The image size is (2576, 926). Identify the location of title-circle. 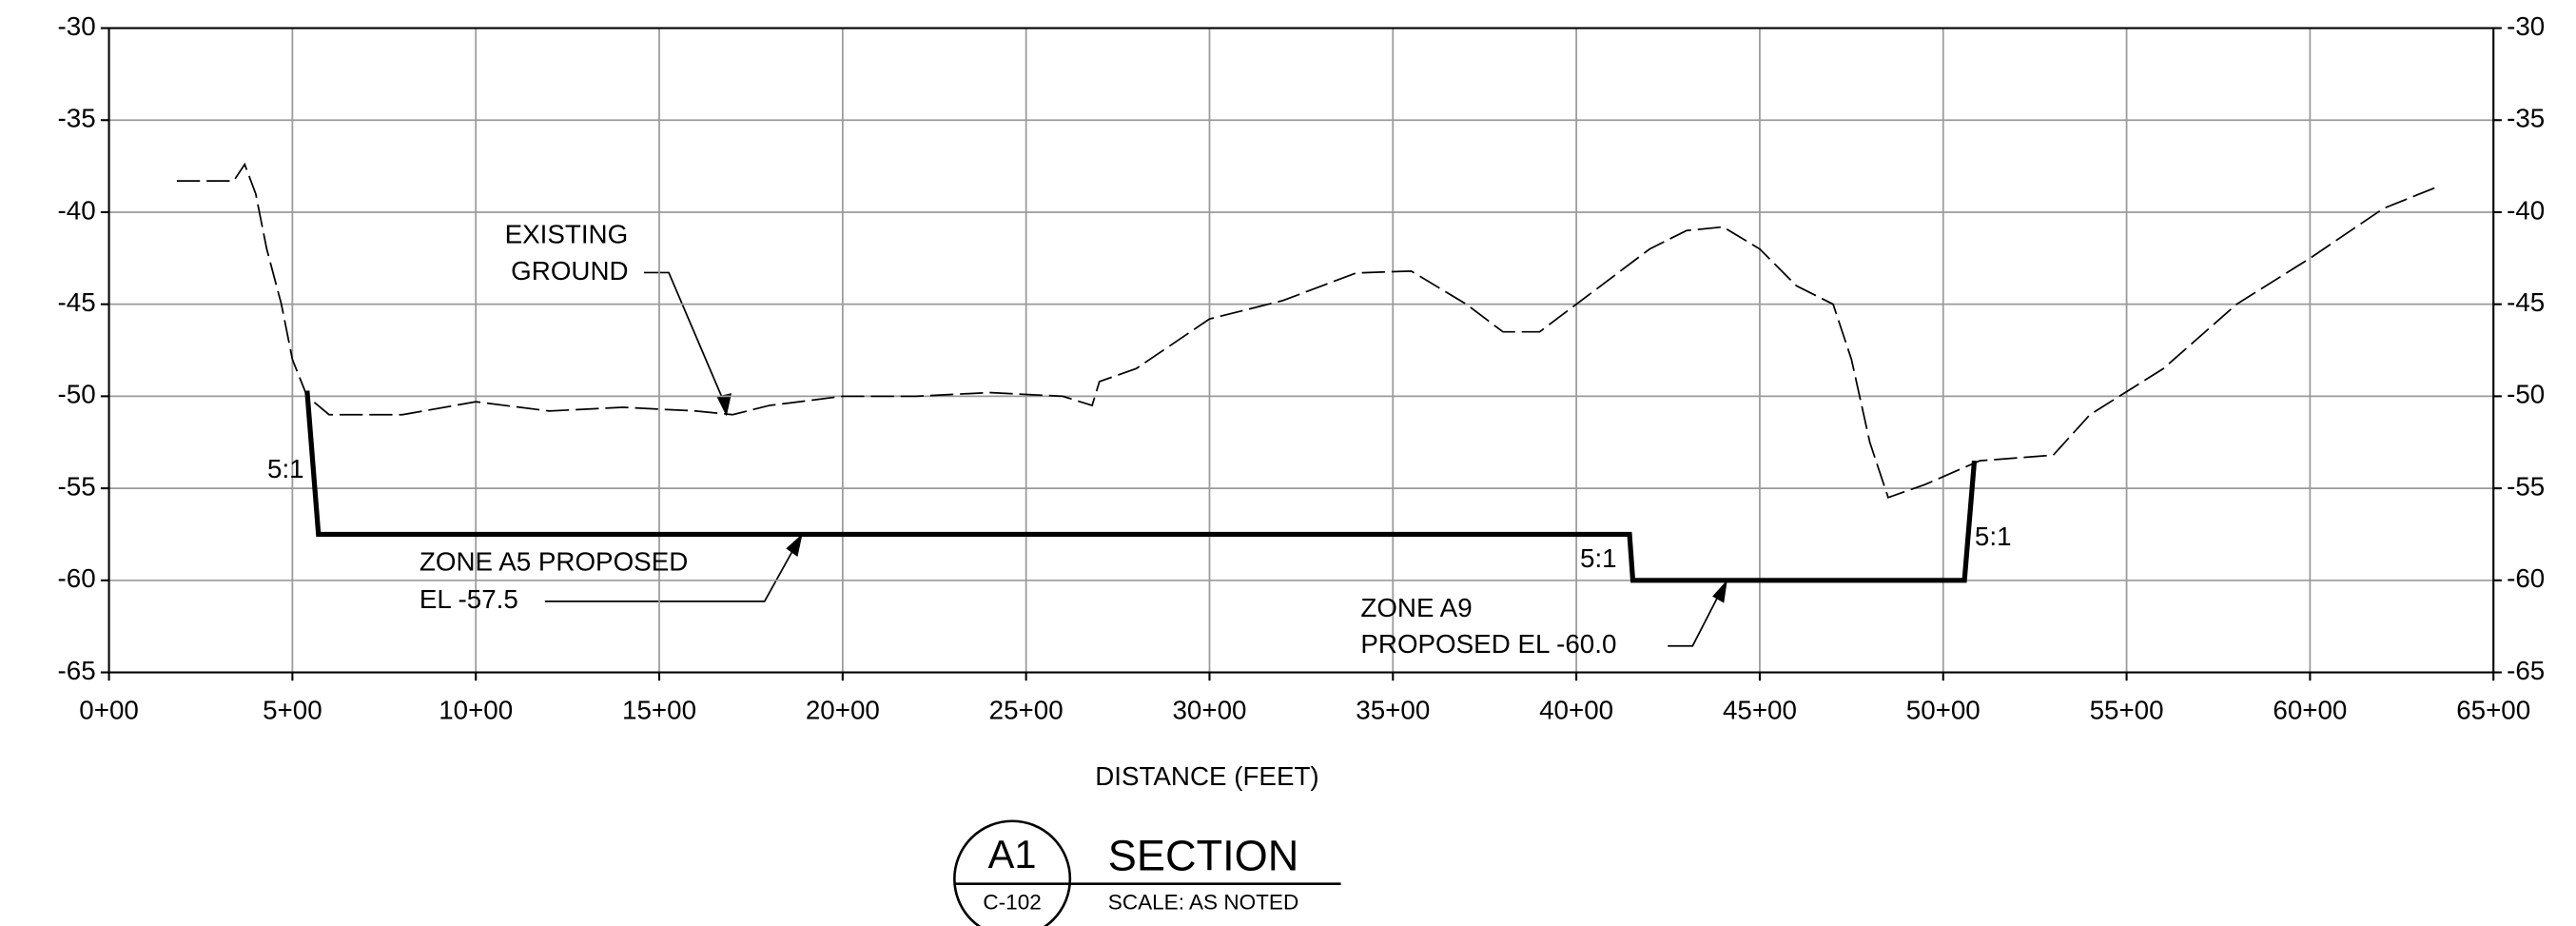
(1012, 872).